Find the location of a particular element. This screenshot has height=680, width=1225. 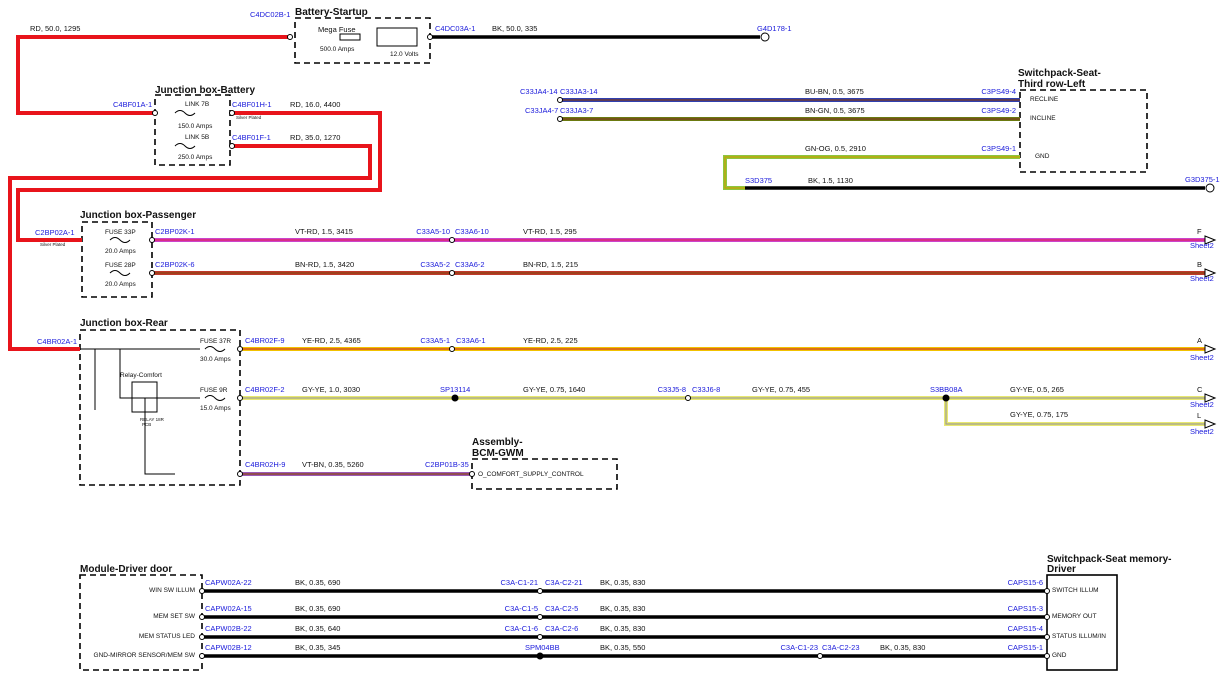

title: Switchpack-Seat- is located at coordinates (1059, 73).